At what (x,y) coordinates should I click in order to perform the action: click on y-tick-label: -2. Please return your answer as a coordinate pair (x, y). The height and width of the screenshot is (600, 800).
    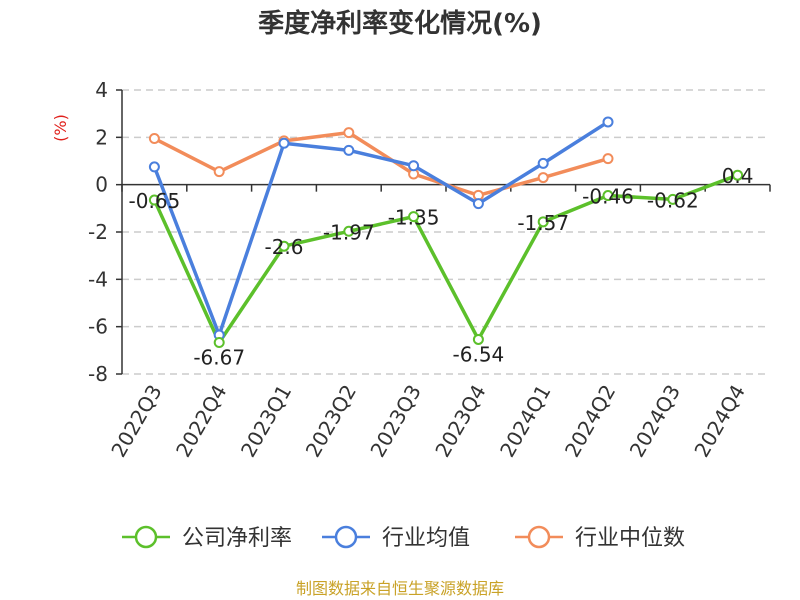
    Looking at the image, I should click on (98, 232).